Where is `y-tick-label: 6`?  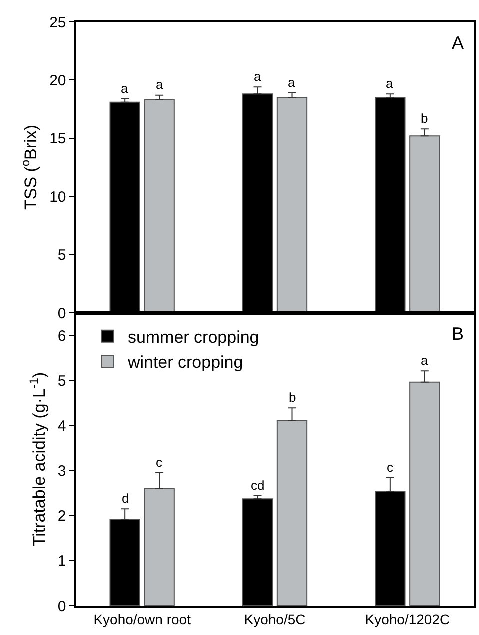
y-tick-label: 6 is located at coordinates (62, 336).